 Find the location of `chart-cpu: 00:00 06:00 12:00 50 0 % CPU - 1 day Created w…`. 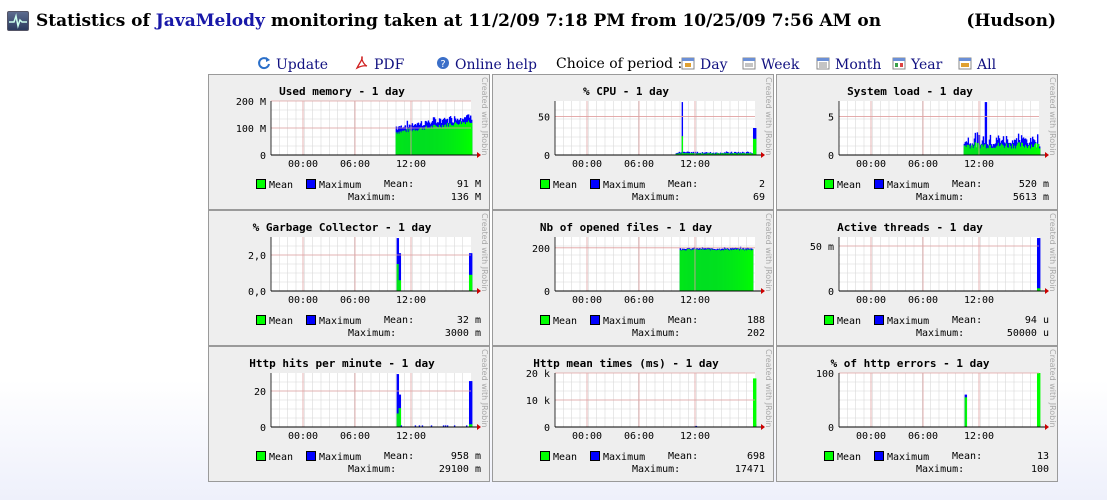

chart-cpu: 00:00 06:00 12:00 50 0 % CPU - 1 day Created w… is located at coordinates (633, 142).